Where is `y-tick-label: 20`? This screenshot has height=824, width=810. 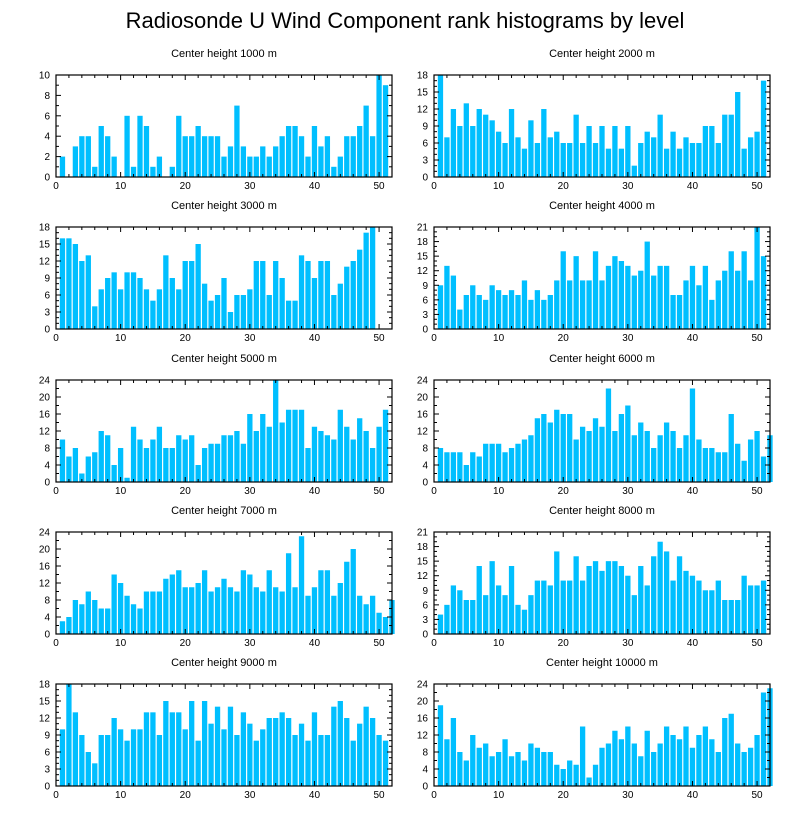 y-tick-label: 20 is located at coordinates (45, 398).